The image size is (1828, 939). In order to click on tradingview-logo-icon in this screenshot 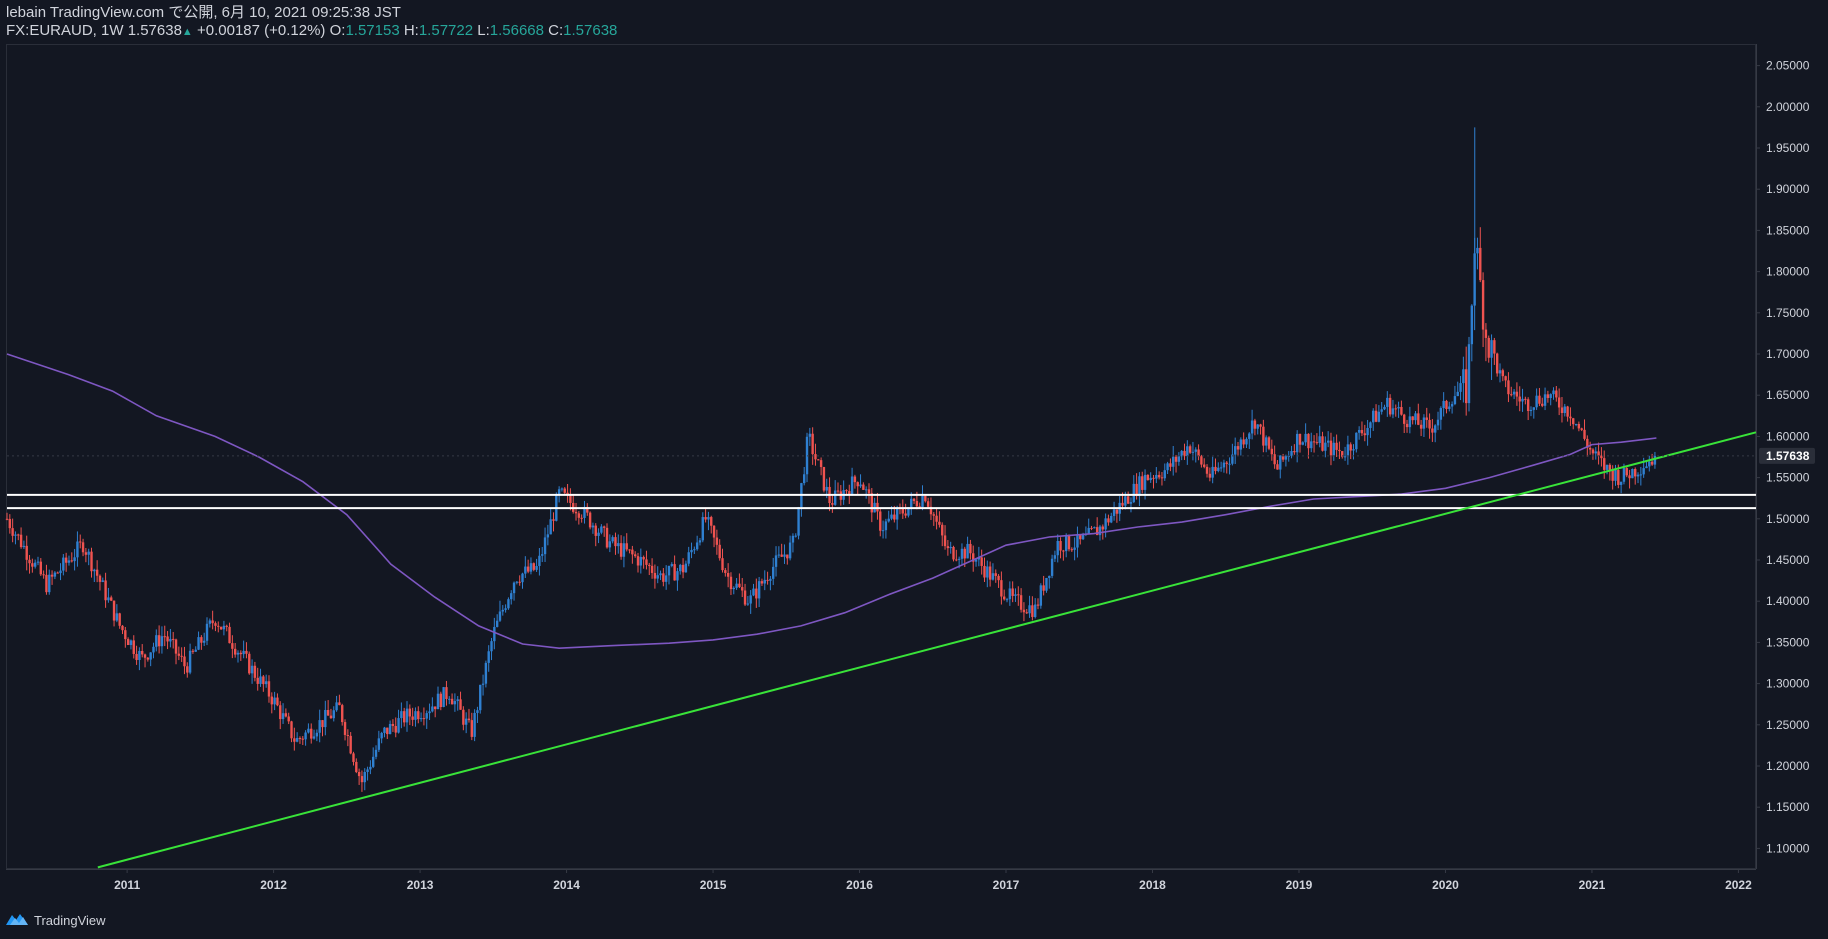, I will do `click(17, 920)`.